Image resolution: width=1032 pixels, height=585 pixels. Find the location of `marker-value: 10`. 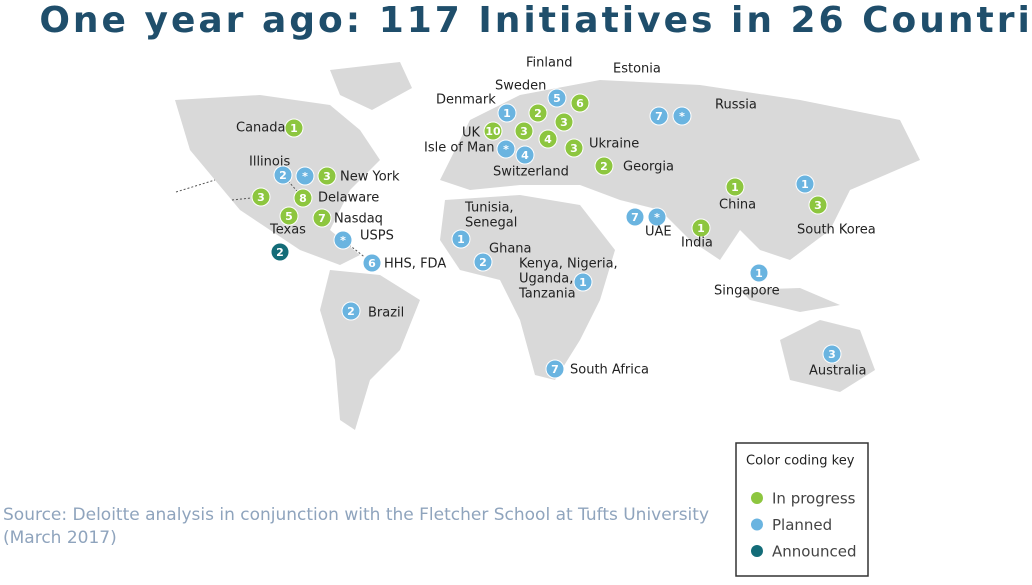

marker-value: 10 is located at coordinates (493, 131).